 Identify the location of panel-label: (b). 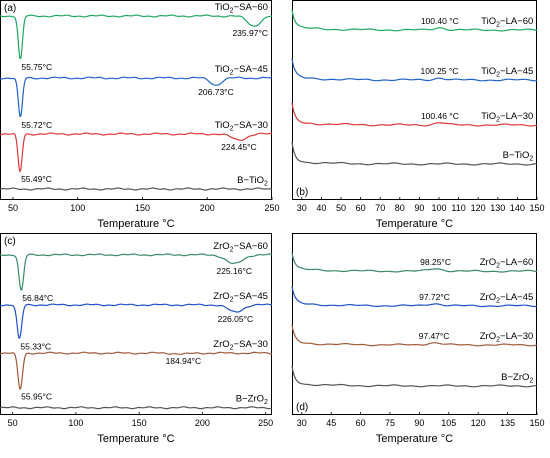
(302, 192).